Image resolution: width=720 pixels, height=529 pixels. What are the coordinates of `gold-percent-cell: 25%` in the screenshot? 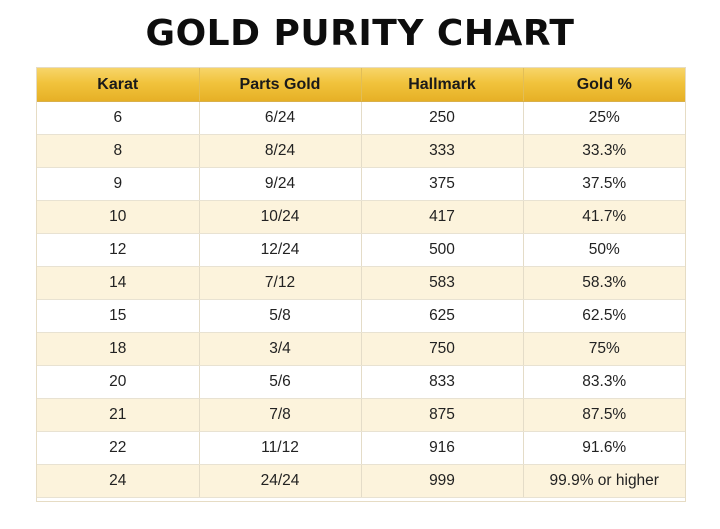 It's located at (604, 118).